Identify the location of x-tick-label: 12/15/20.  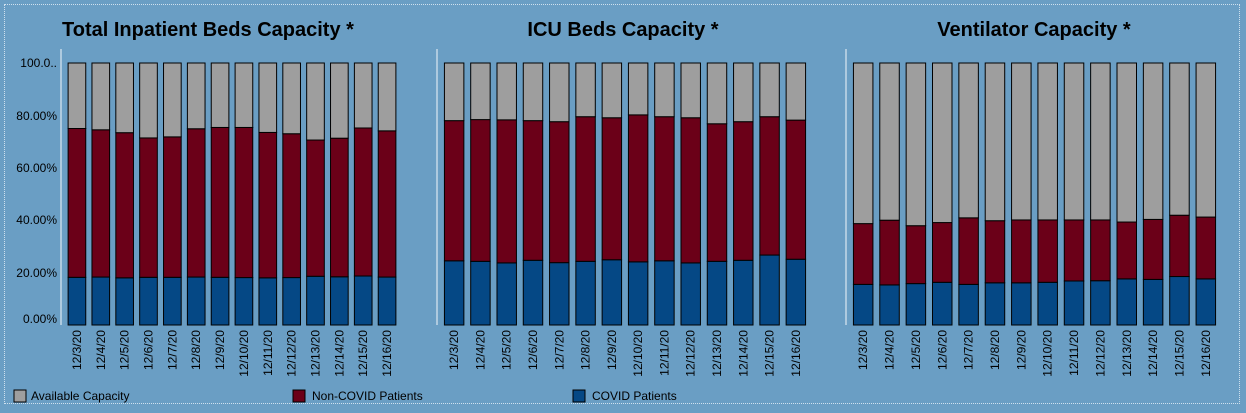
(770, 353).